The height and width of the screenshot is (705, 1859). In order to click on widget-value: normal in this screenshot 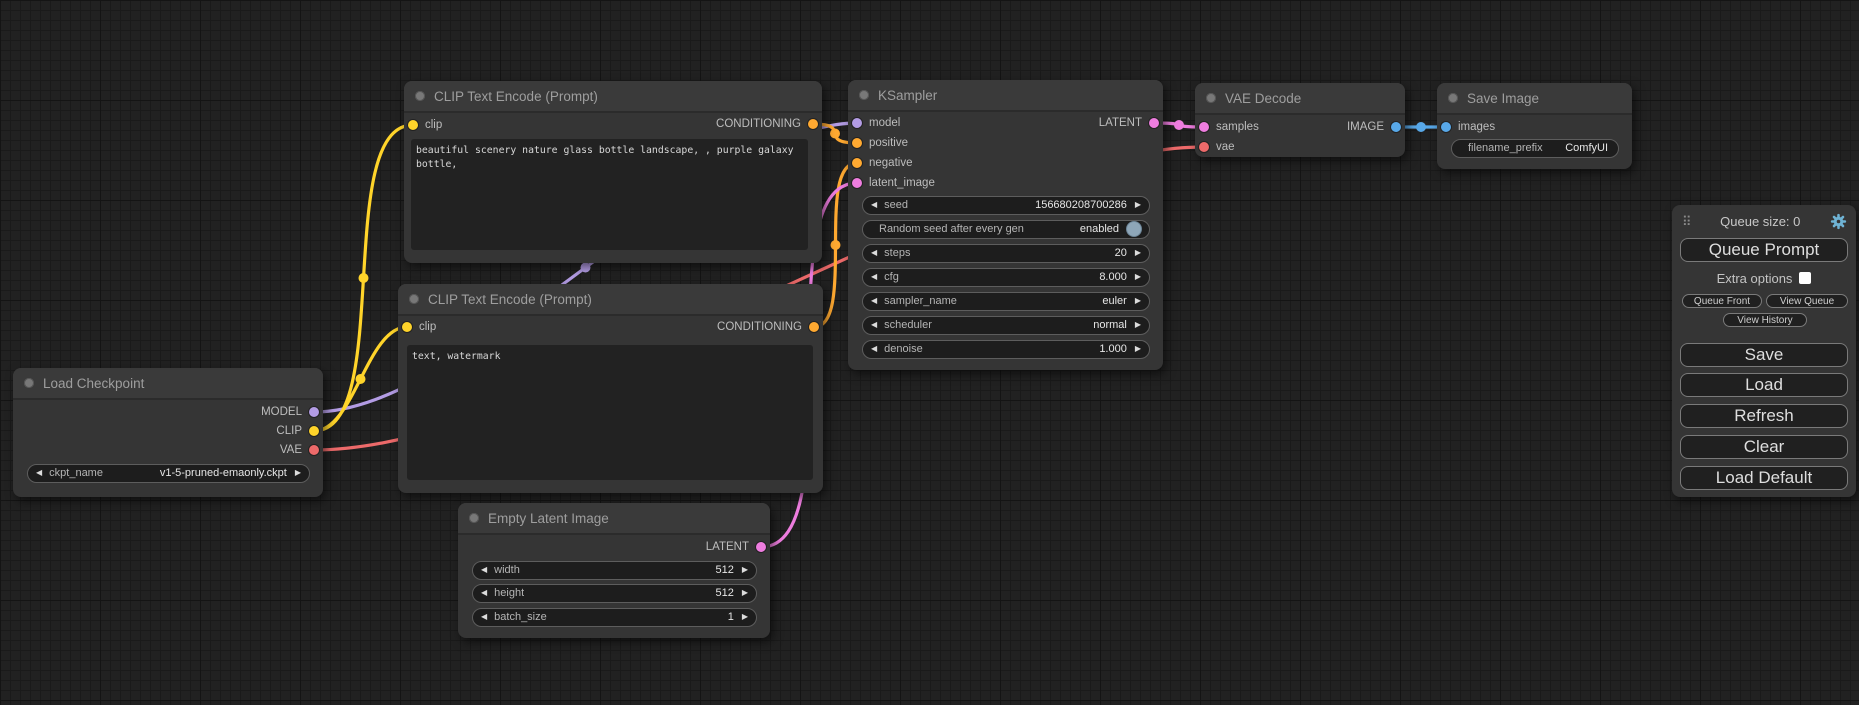, I will do `click(1110, 325)`.